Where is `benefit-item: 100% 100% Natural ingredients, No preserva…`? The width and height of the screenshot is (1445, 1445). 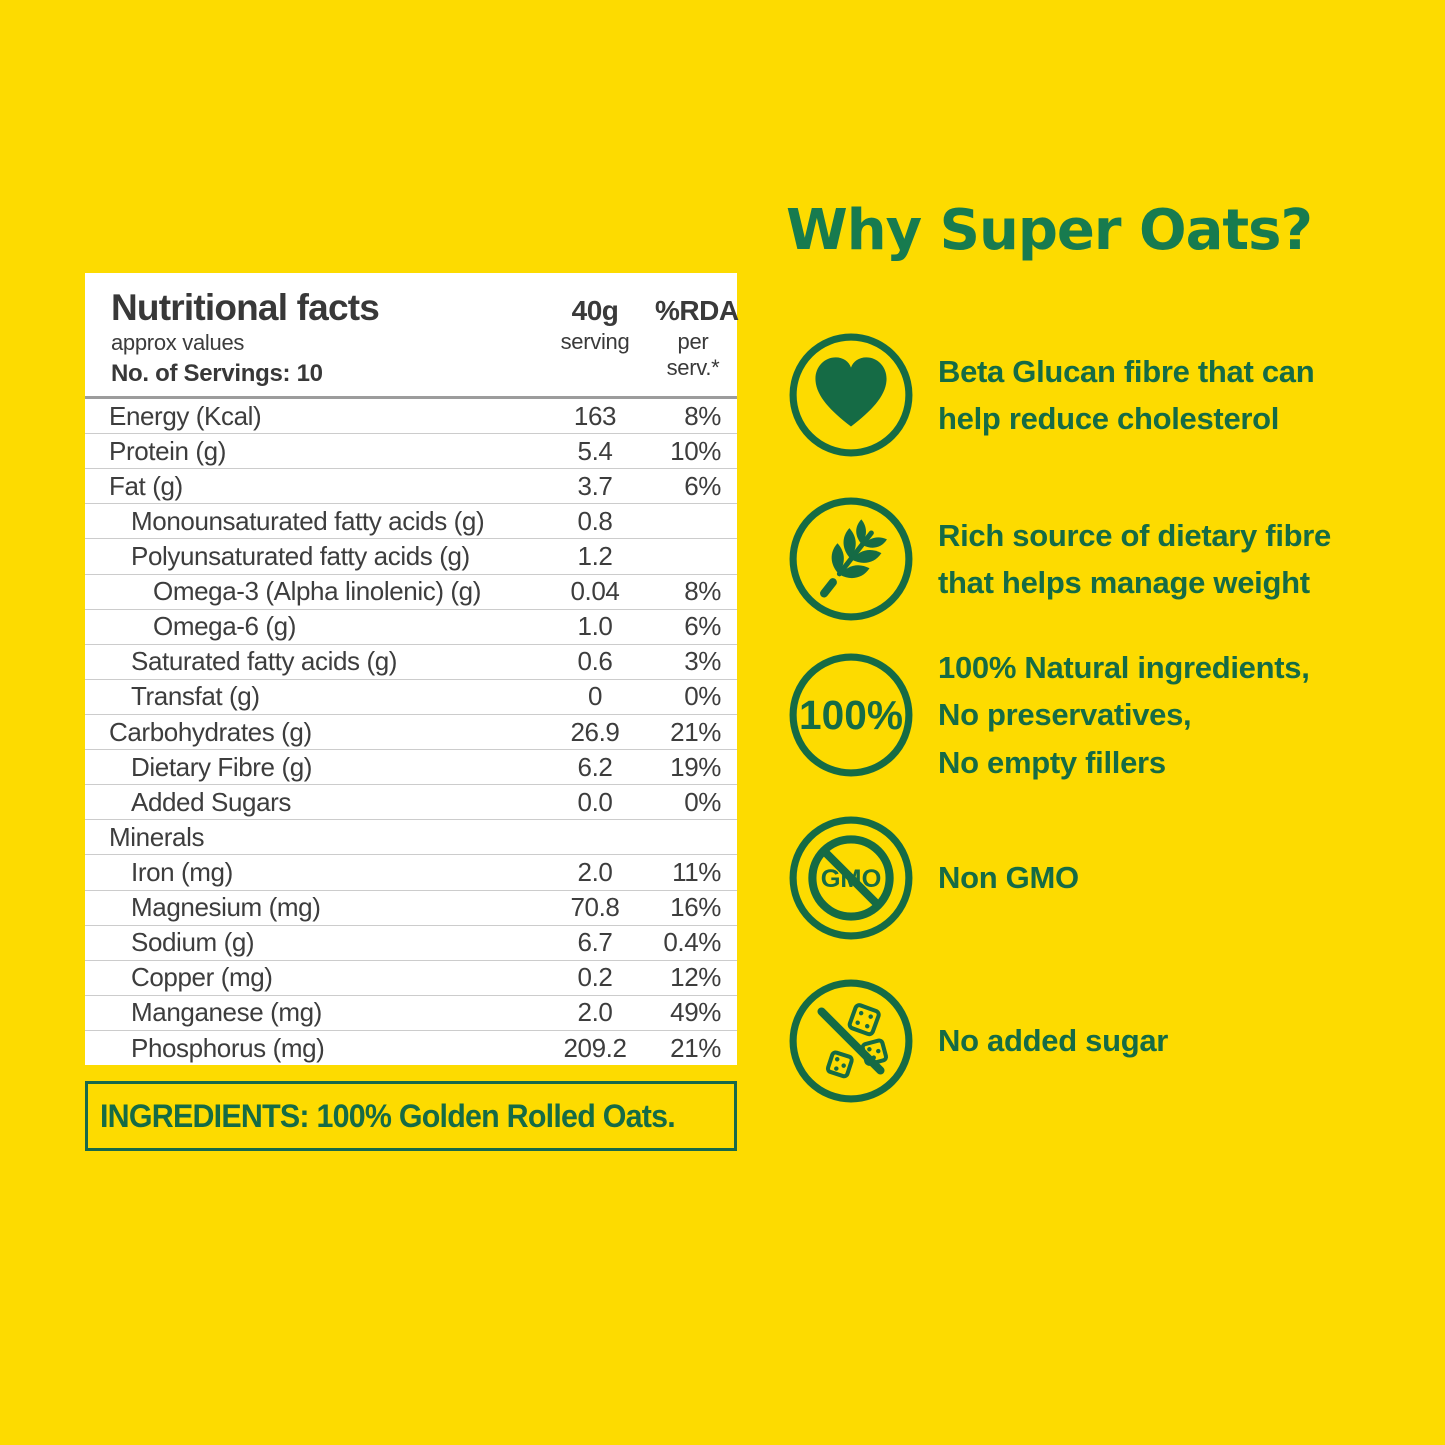
benefit-item: 100% 100% Natural ingredients, No preserva… is located at coordinates (1048, 715).